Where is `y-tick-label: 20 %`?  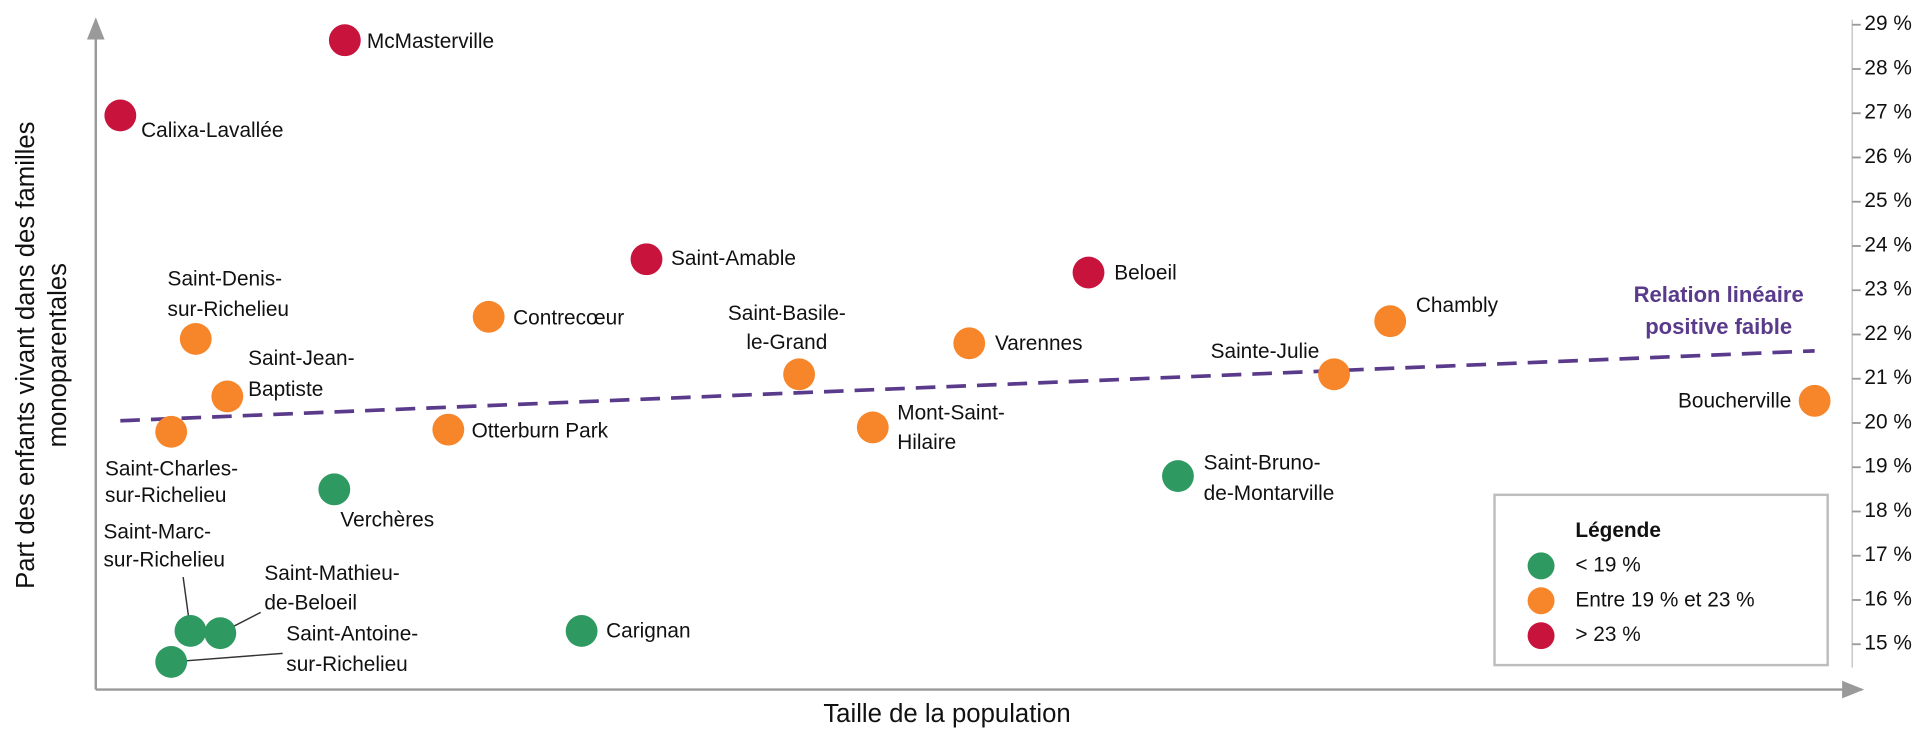 y-tick-label: 20 % is located at coordinates (1887, 421).